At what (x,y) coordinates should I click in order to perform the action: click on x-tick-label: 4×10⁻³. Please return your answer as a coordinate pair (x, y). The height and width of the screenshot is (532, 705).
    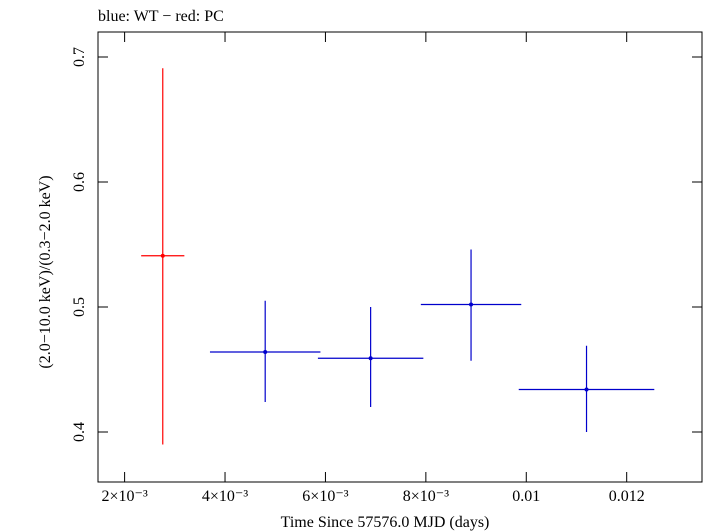
    Looking at the image, I should click on (225, 496).